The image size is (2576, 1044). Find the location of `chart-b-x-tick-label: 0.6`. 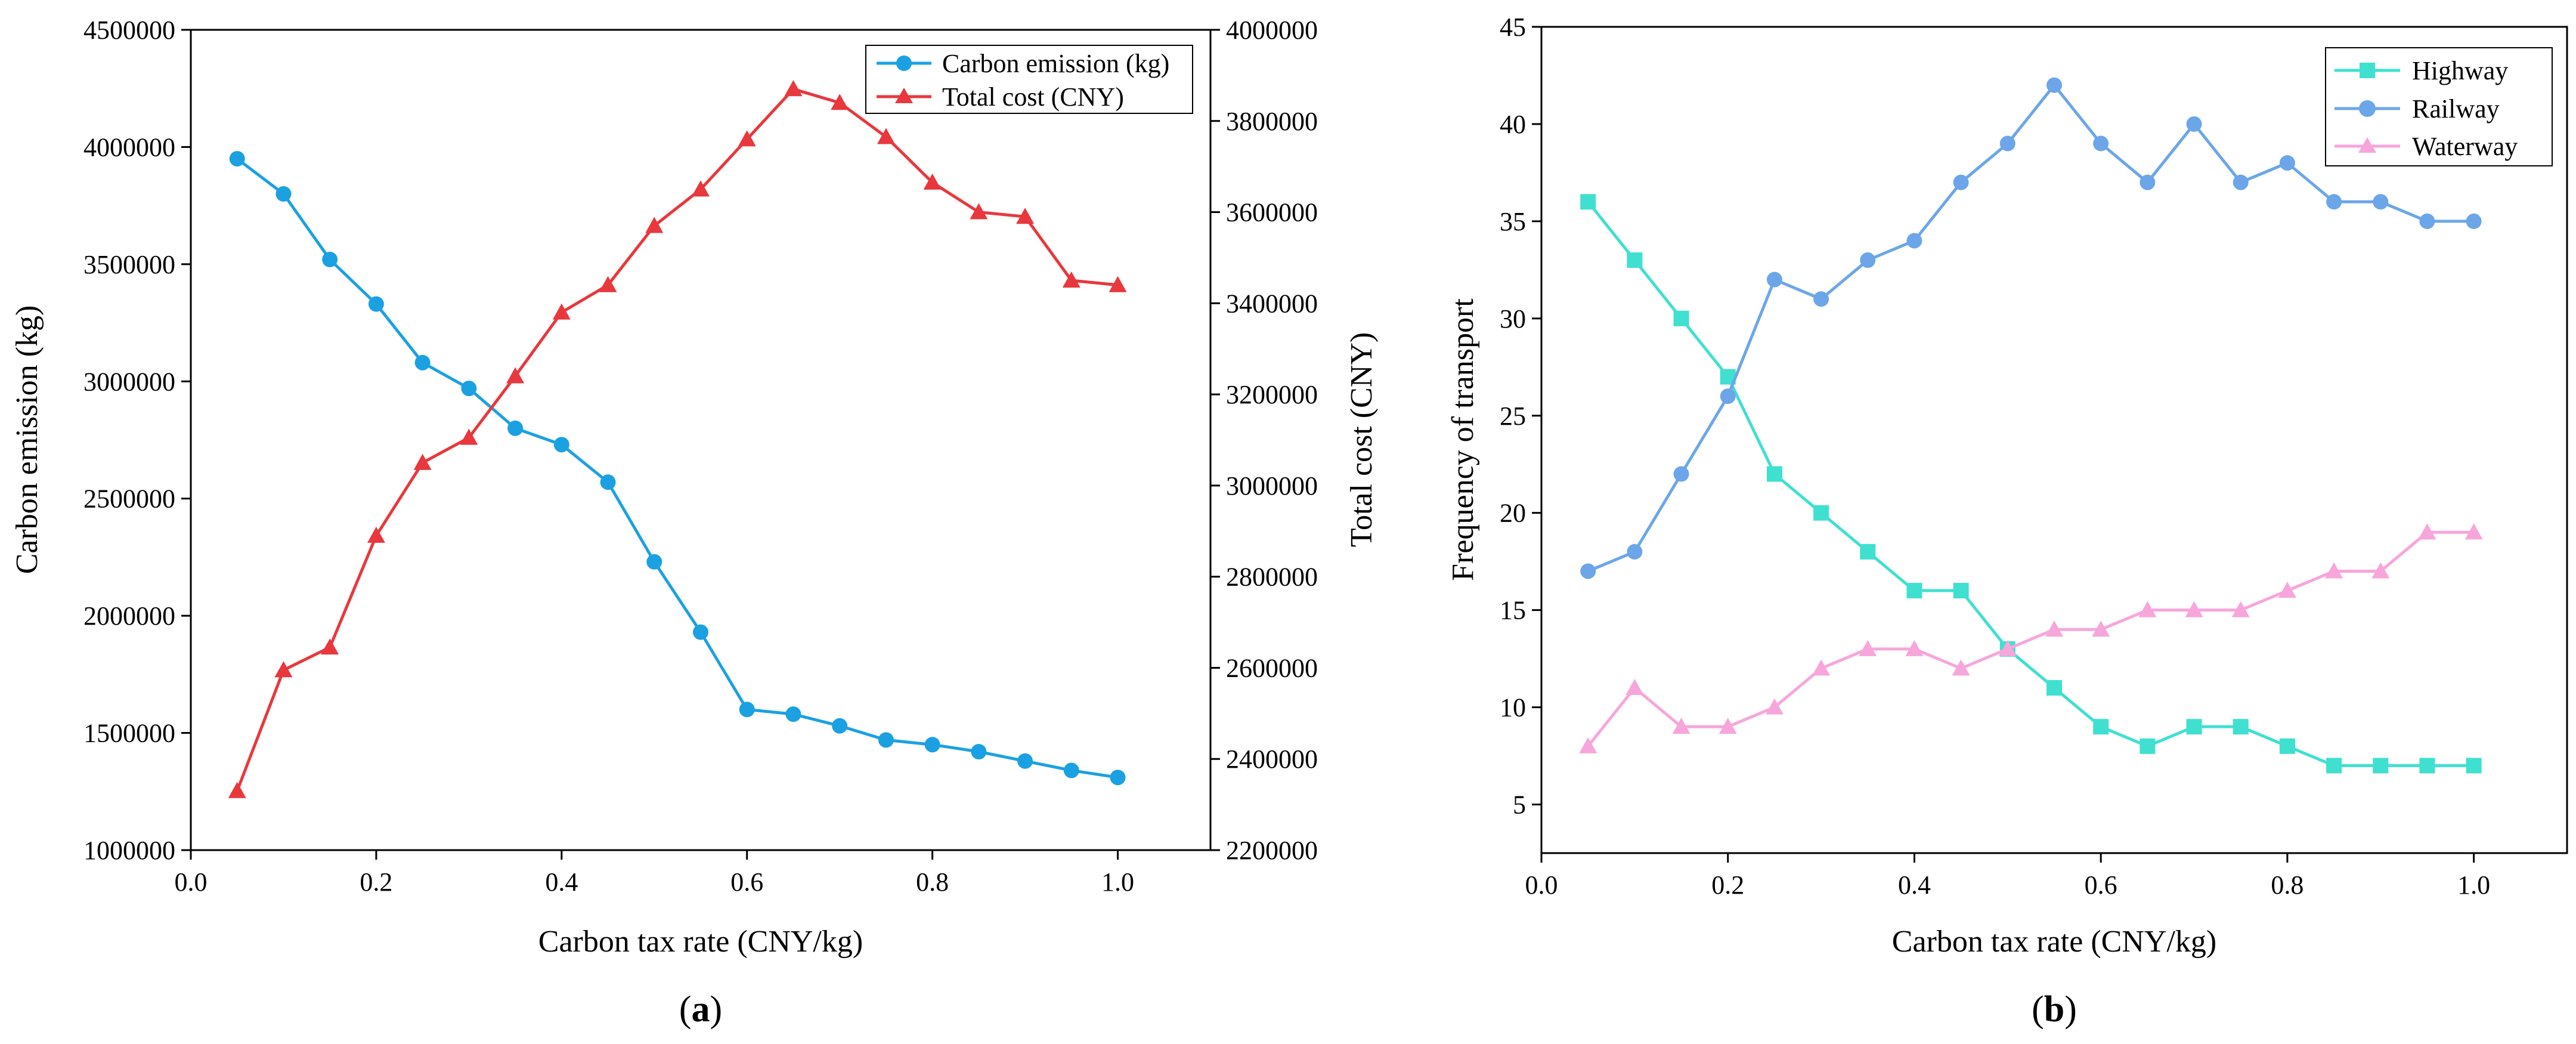

chart-b-x-tick-label: 0.6 is located at coordinates (2101, 885).